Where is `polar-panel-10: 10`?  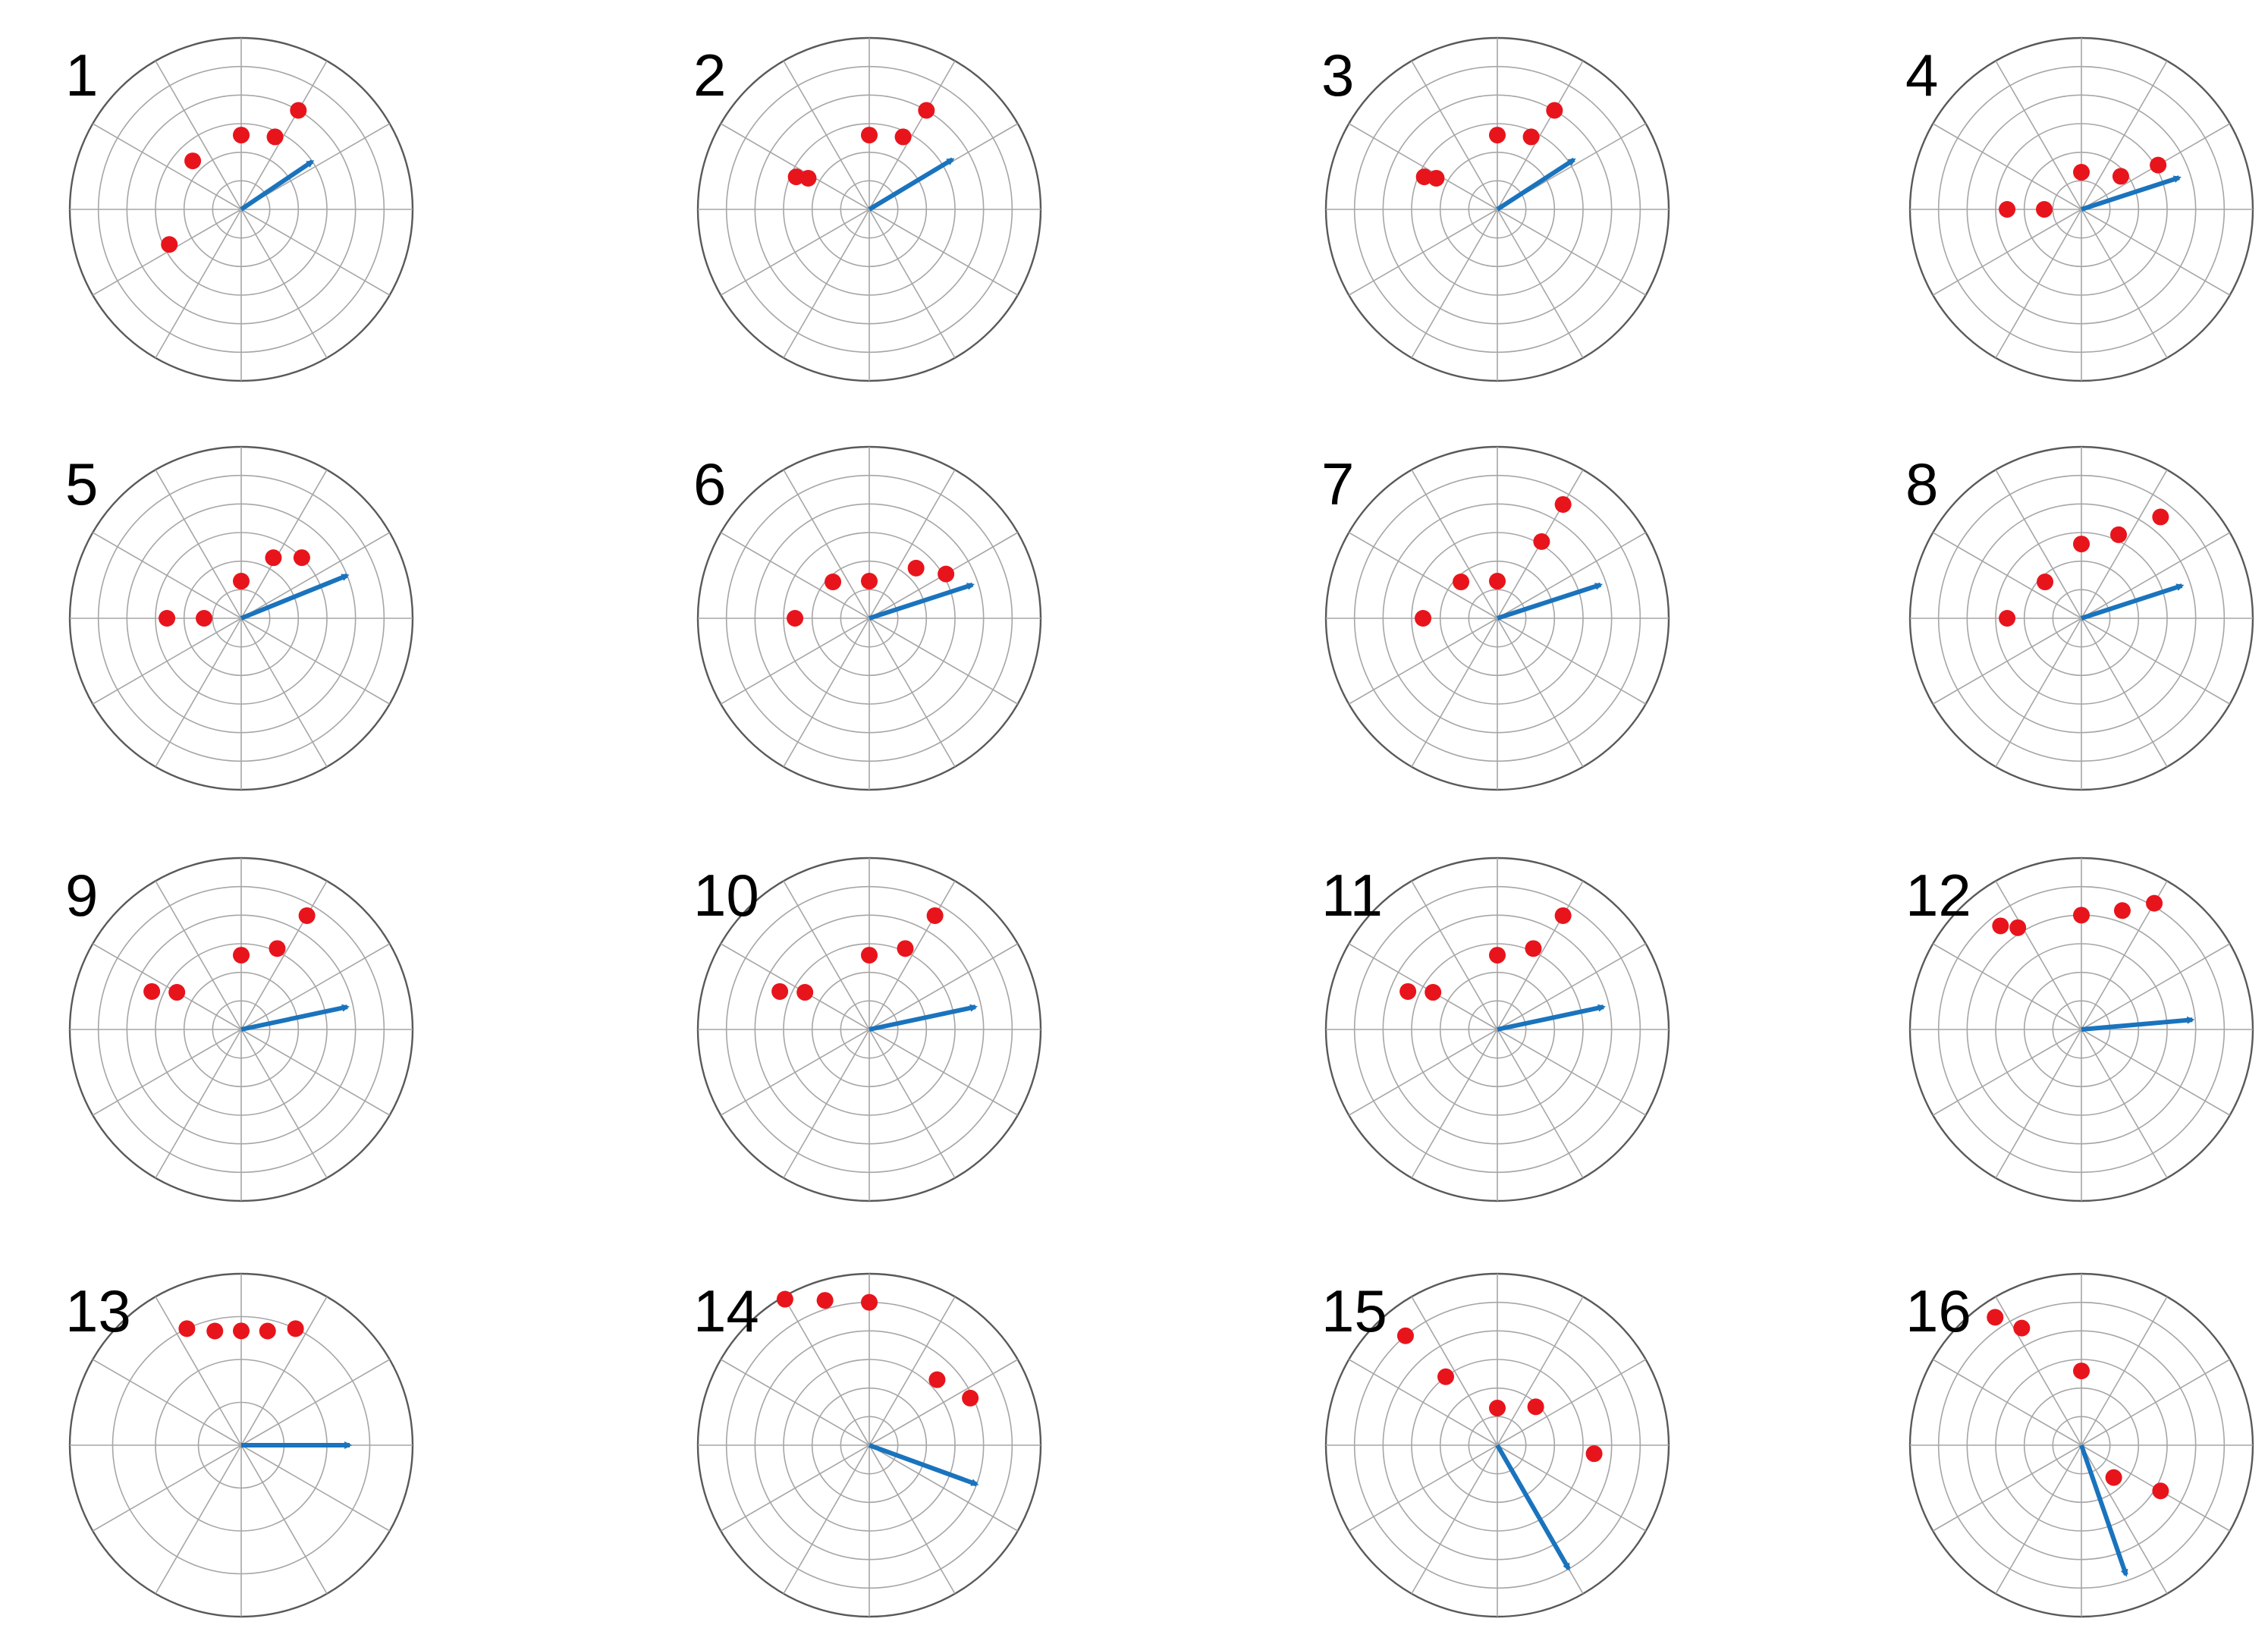
polar-panel-10: 10 is located at coordinates (867, 1029).